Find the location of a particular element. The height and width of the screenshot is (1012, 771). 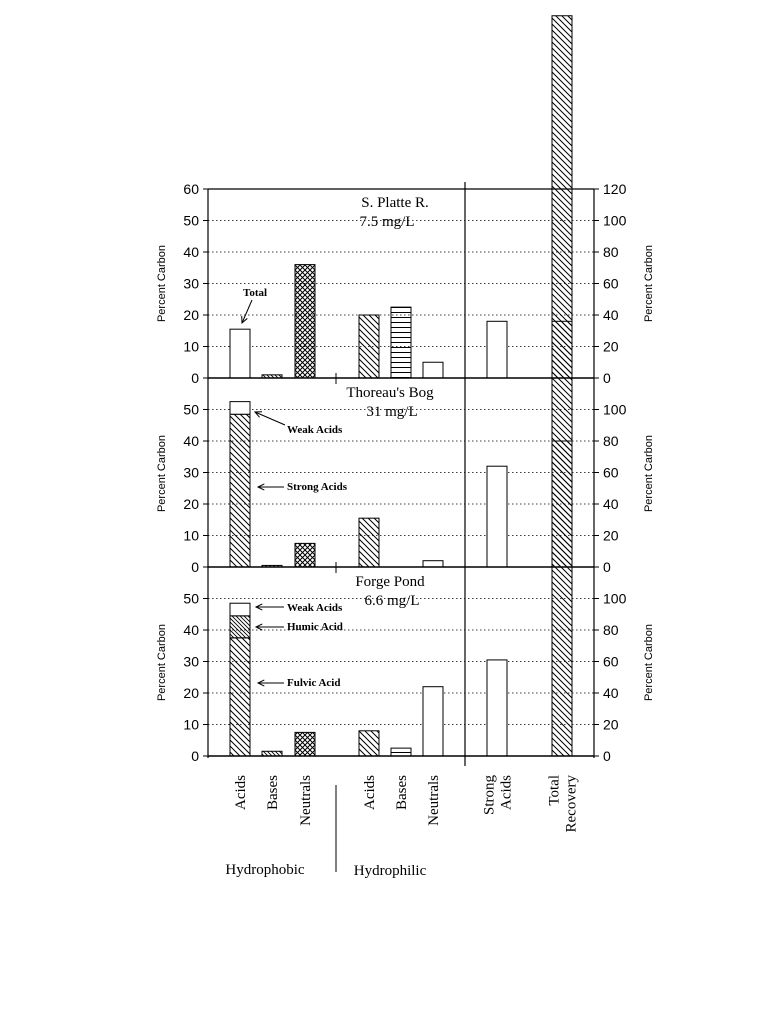

panel-title: Thoreau's Bog is located at coordinates (390, 393).